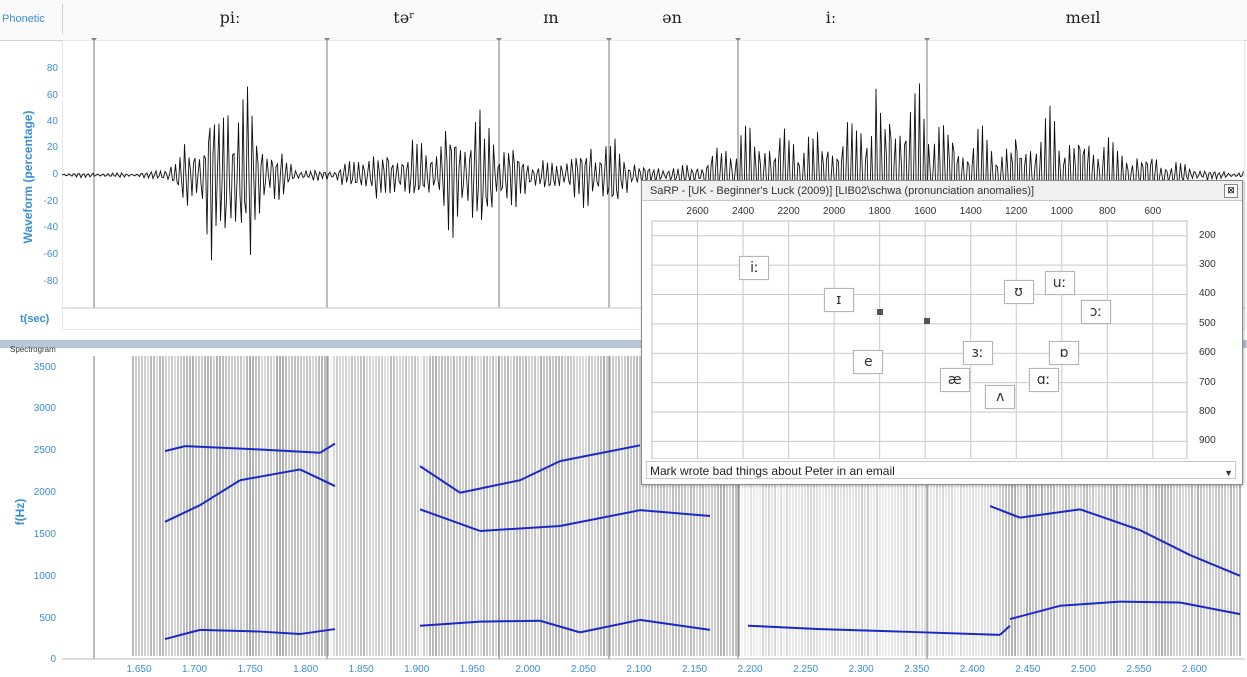  Describe the element at coordinates (970, 211) in the screenshot. I see `f2-tick-label: 1400` at that location.